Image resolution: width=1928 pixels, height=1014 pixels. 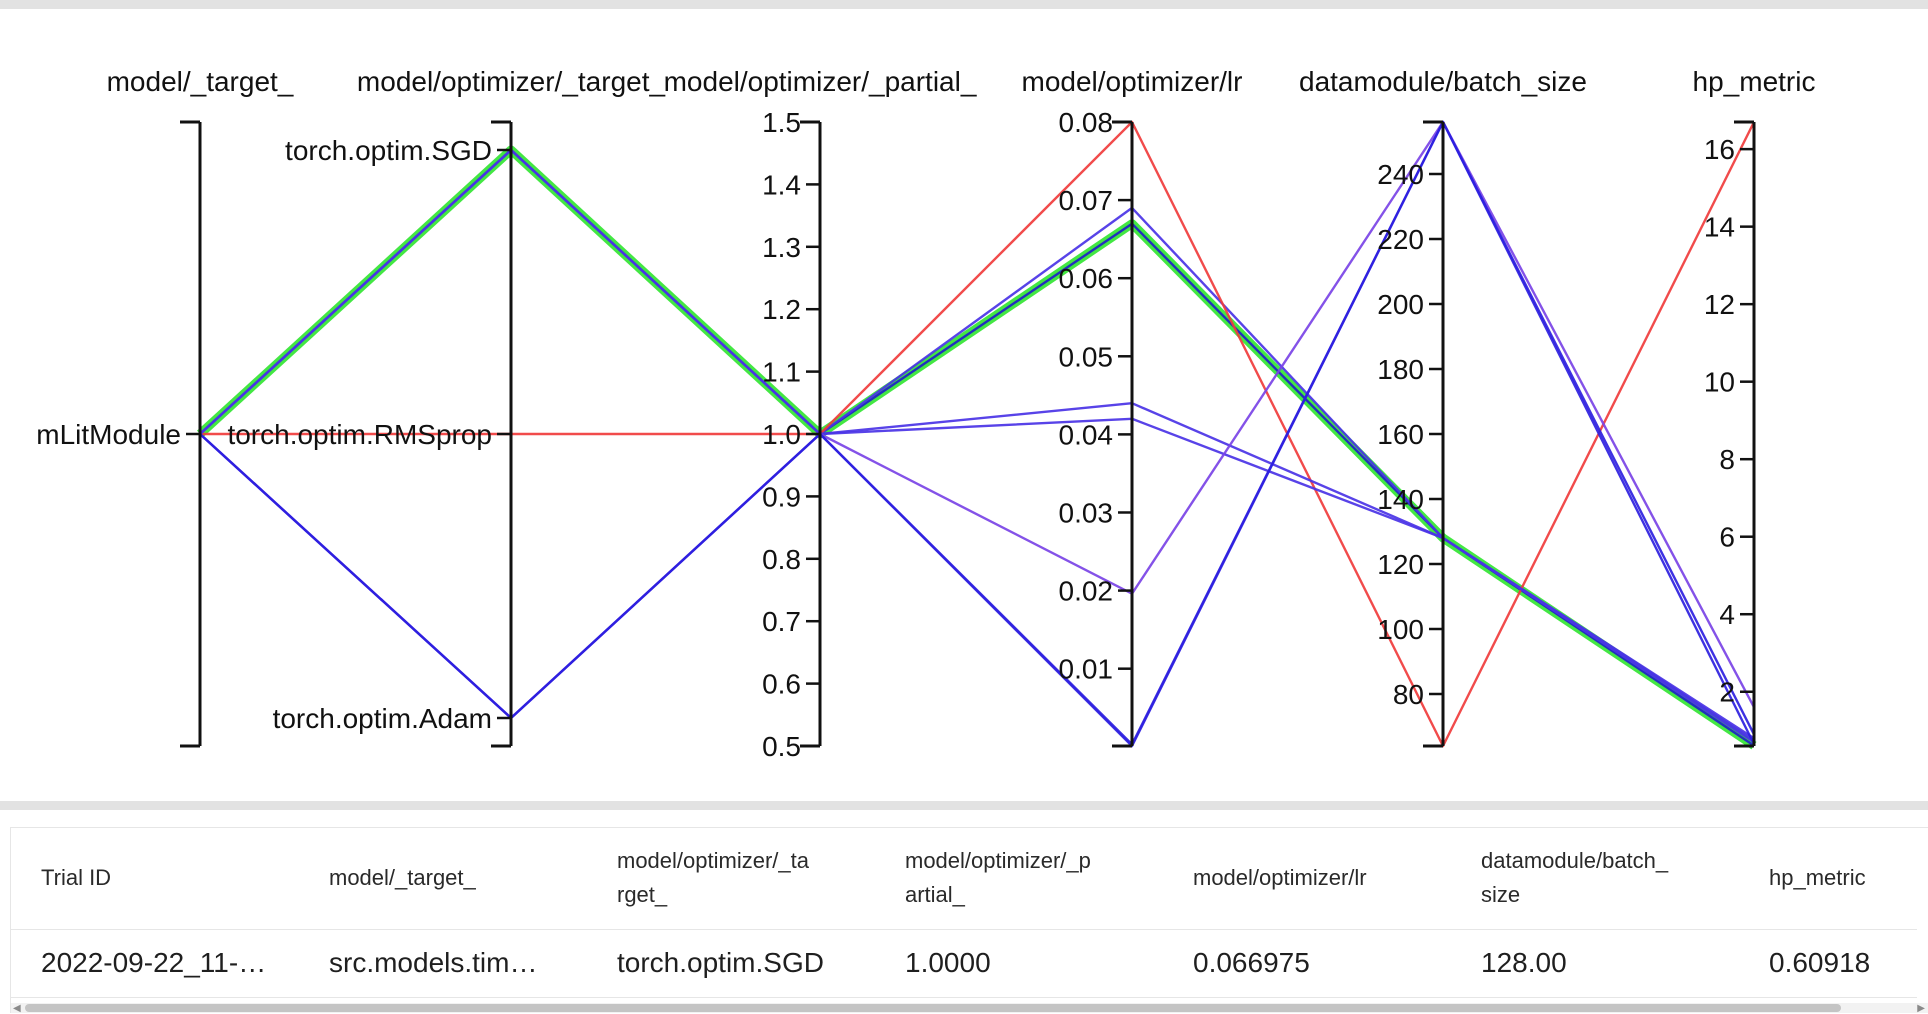 I want to click on tick-label: 0.9, so click(x=781, y=496).